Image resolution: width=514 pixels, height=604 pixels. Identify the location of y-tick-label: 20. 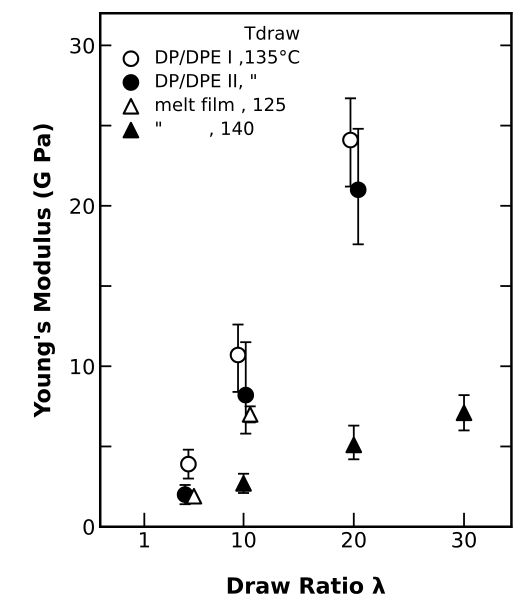
(82, 206).